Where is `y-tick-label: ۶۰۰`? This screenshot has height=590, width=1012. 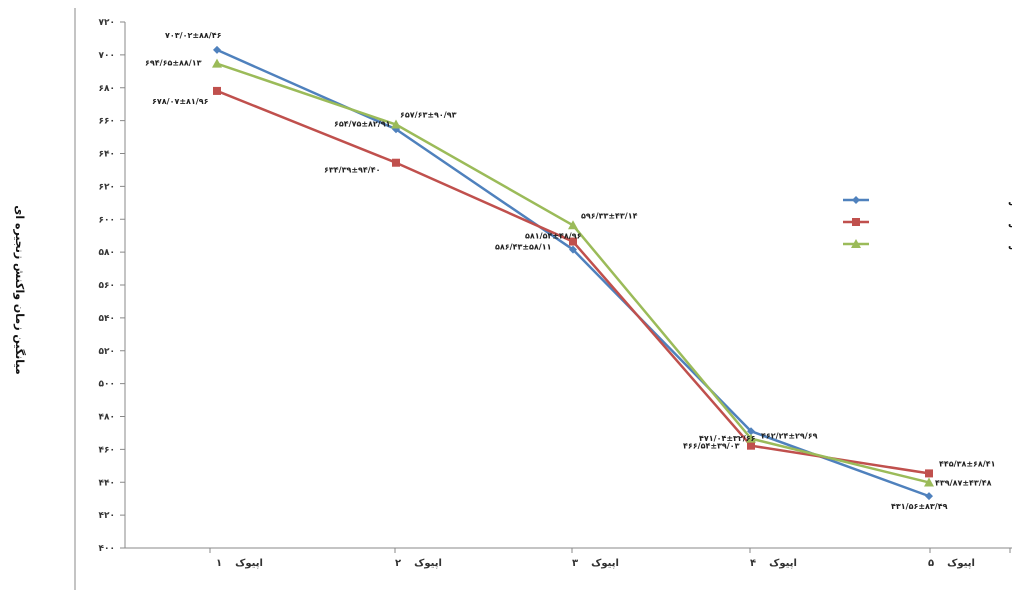
y-tick-label: ۶۰۰ is located at coordinates (107, 220).